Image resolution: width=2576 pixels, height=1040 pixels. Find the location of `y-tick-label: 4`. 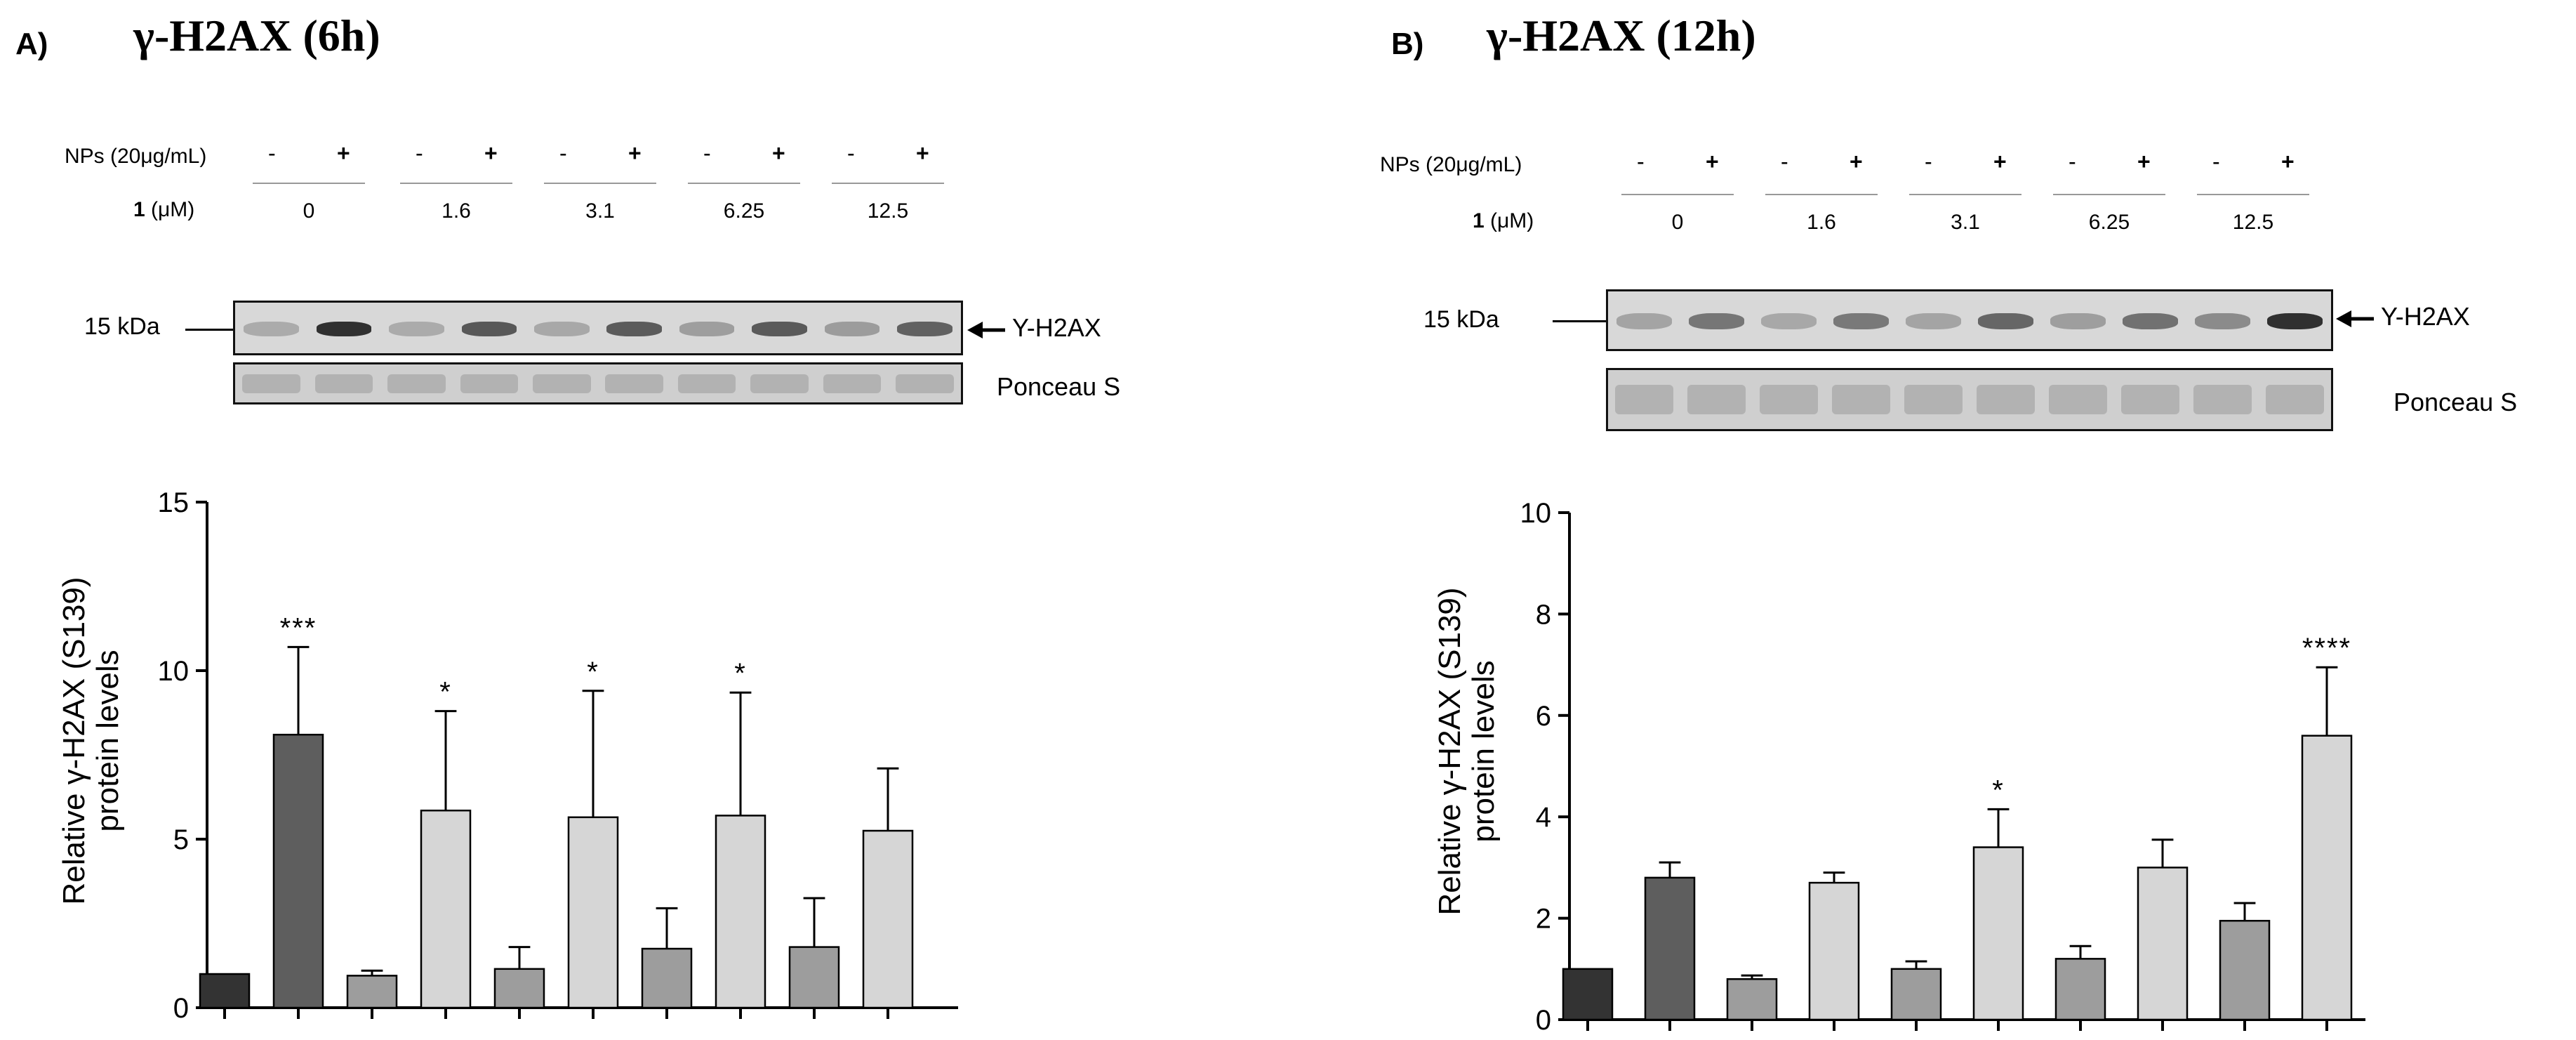

y-tick-label: 4 is located at coordinates (1543, 817).